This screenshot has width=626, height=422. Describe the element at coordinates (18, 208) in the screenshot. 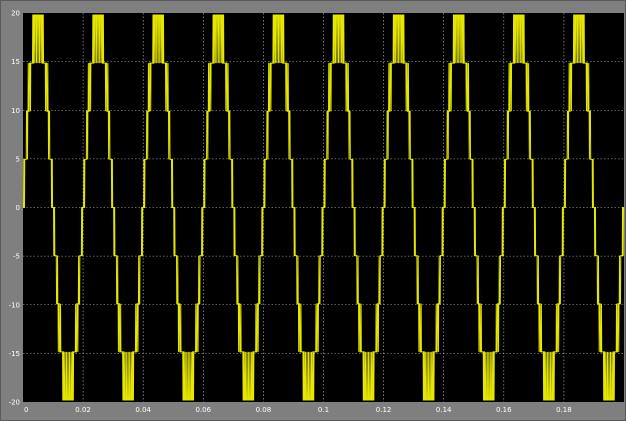

I see `y-tick-label-4: 0` at that location.